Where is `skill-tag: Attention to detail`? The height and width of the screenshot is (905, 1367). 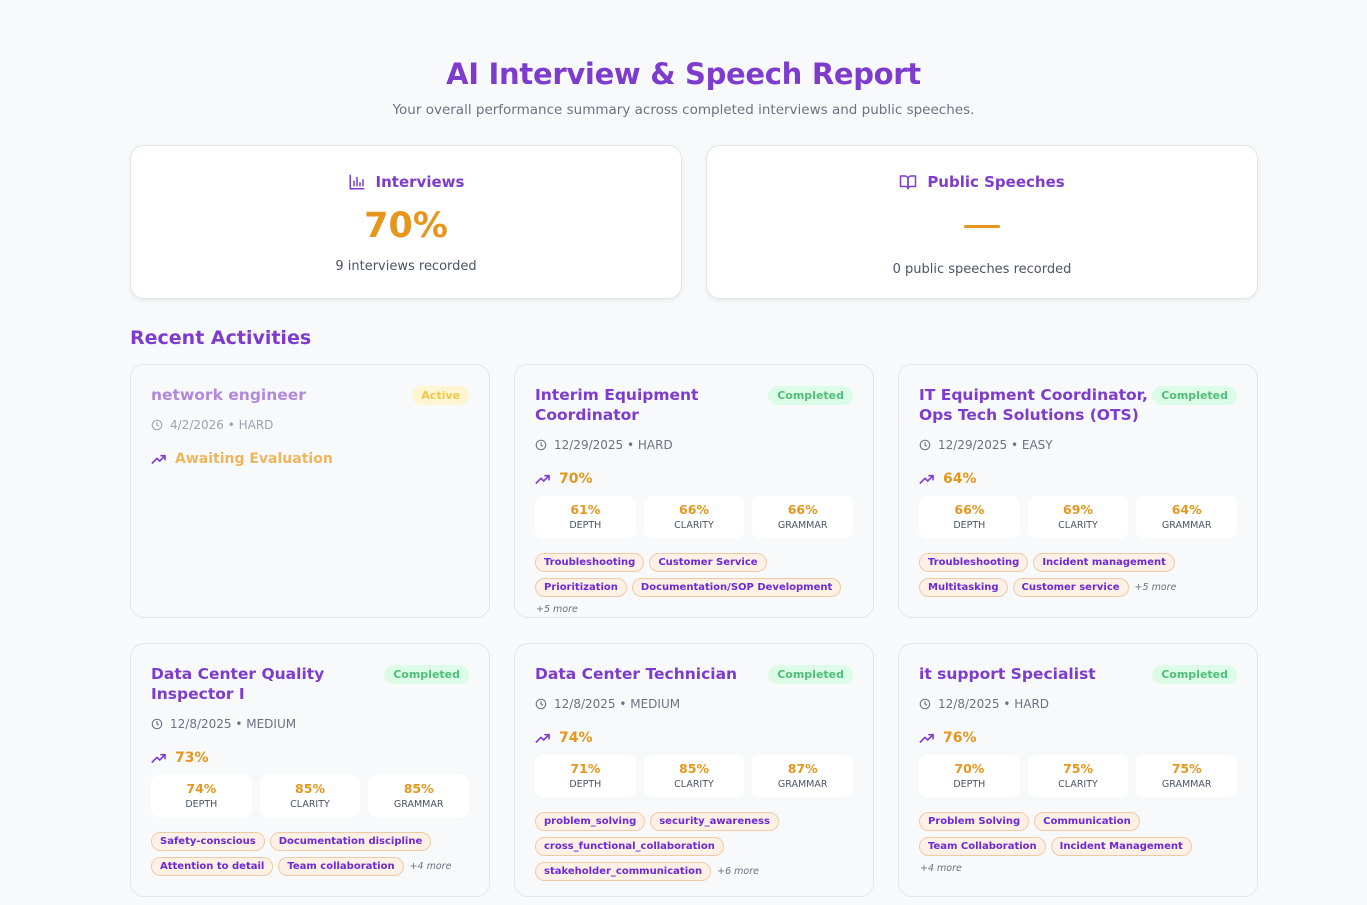
skill-tag: Attention to detail is located at coordinates (212, 866).